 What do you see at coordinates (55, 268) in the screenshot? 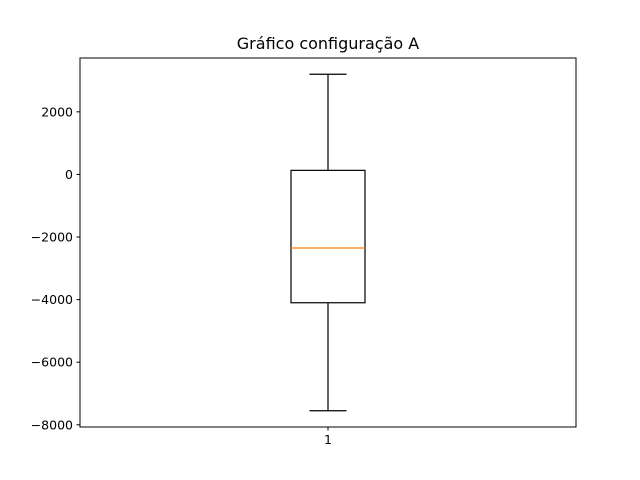
I see `y-axis: −8000 −6000 −4000 −2000 0 2000` at bounding box center [55, 268].